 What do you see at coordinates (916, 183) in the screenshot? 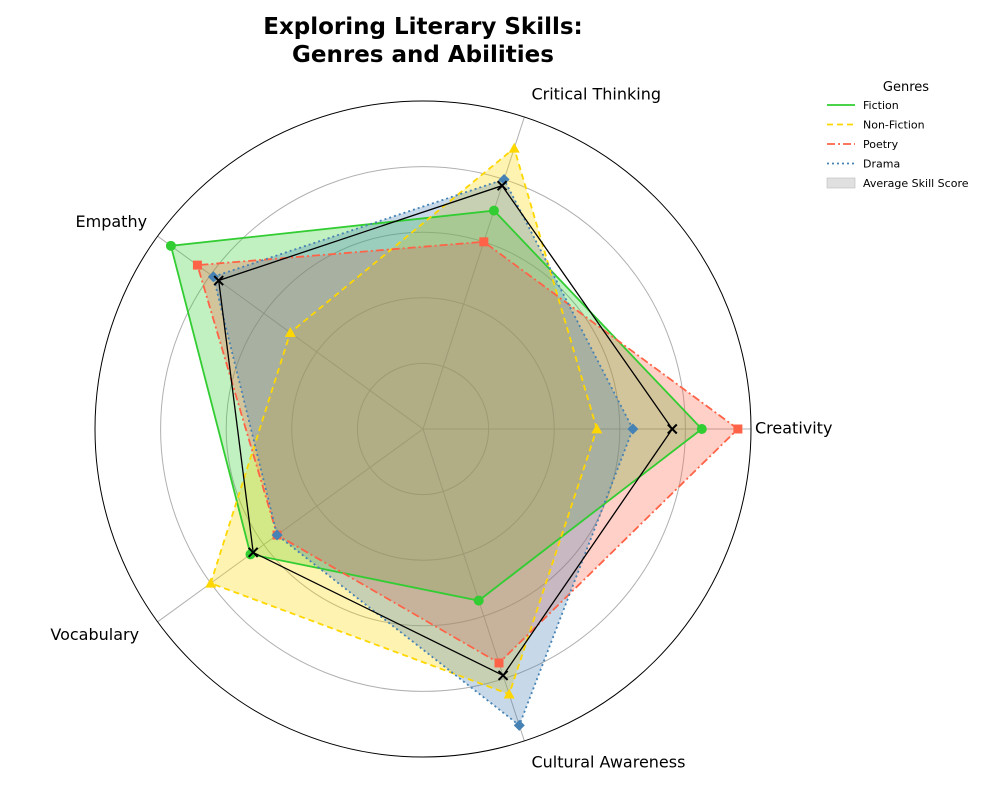
I see `legend-label: Average Skill Score` at bounding box center [916, 183].